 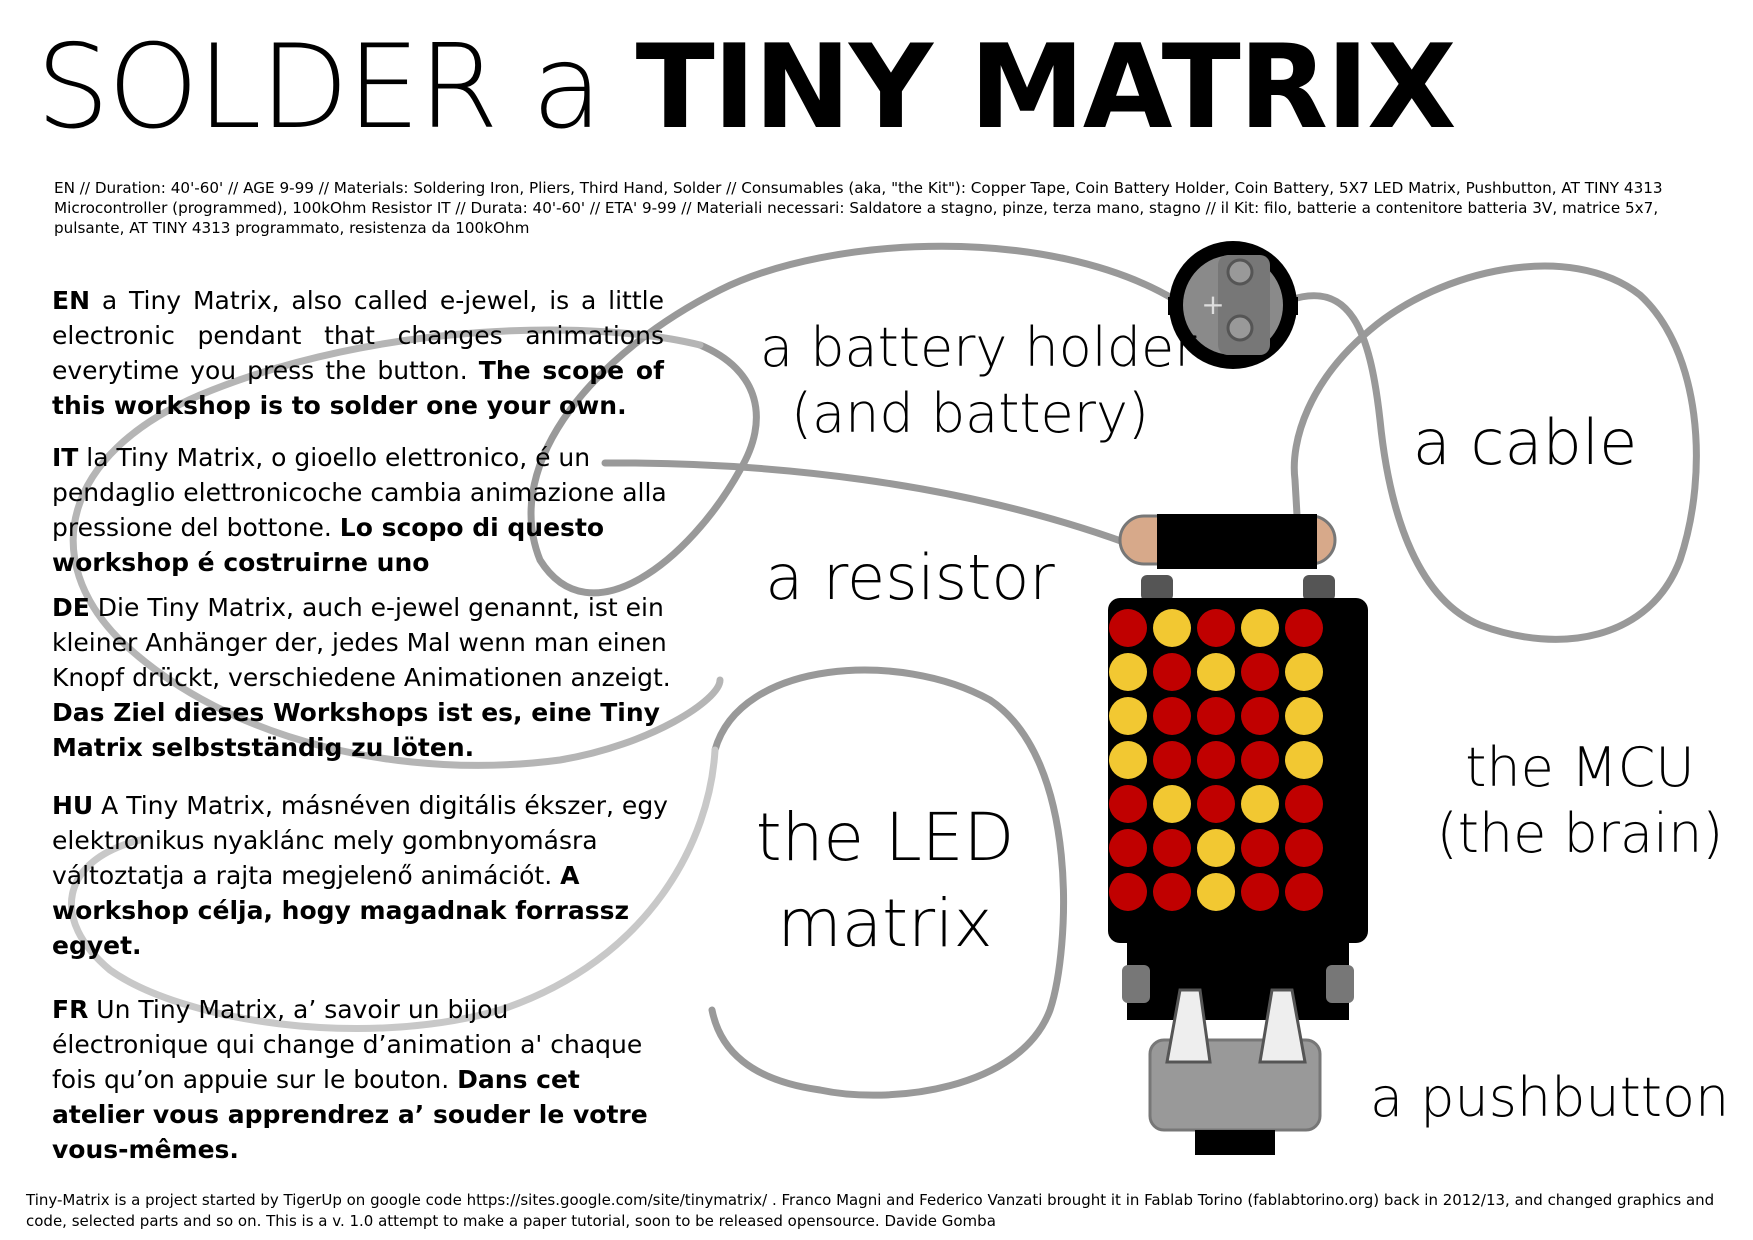 What do you see at coordinates (65, 457) in the screenshot?
I see `lang-code-it: IT` at bounding box center [65, 457].